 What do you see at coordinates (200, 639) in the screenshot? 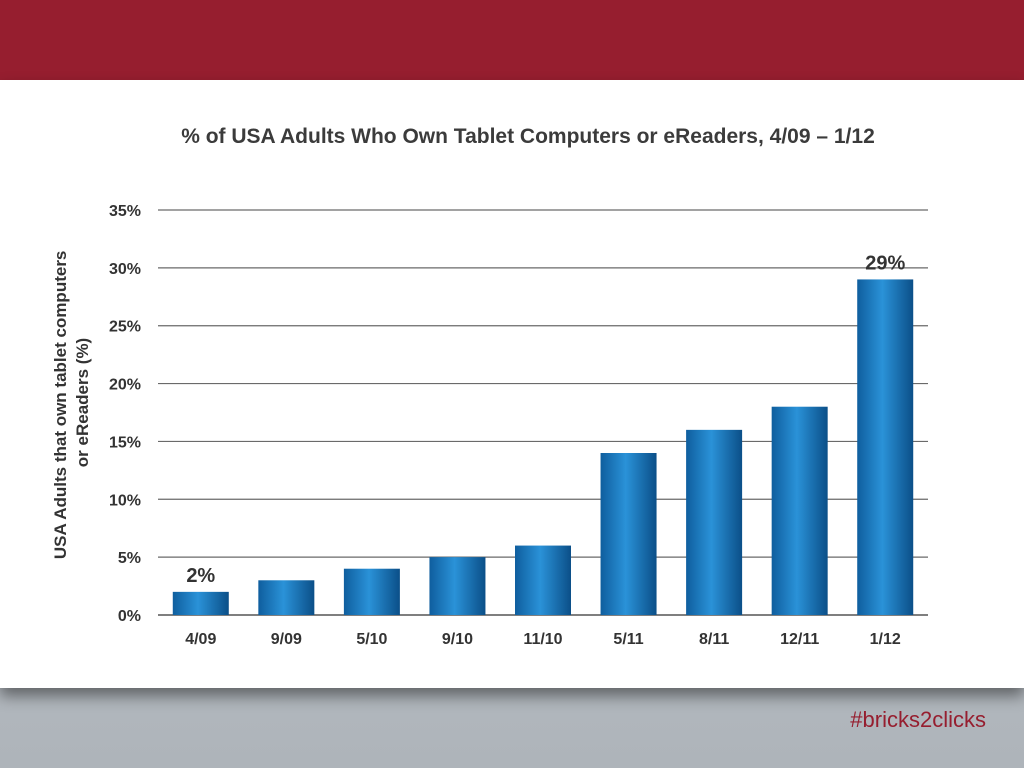
I see `x-tick-label: 4/09` at bounding box center [200, 639].